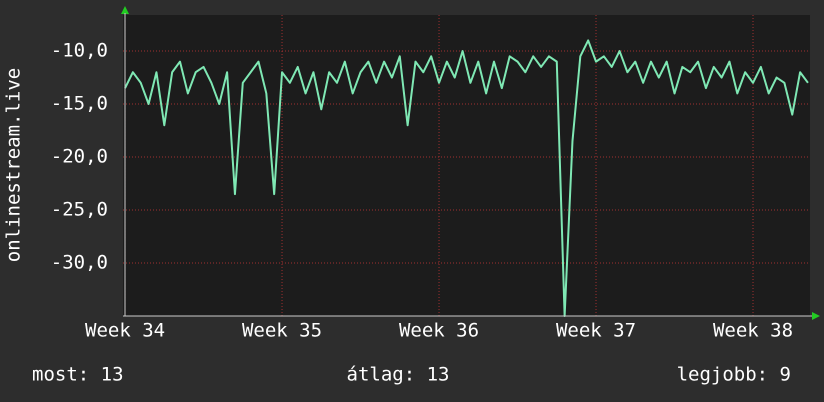 The image size is (824, 402). What do you see at coordinates (79, 210) in the screenshot?
I see `y-tick-label: -25,0` at bounding box center [79, 210].